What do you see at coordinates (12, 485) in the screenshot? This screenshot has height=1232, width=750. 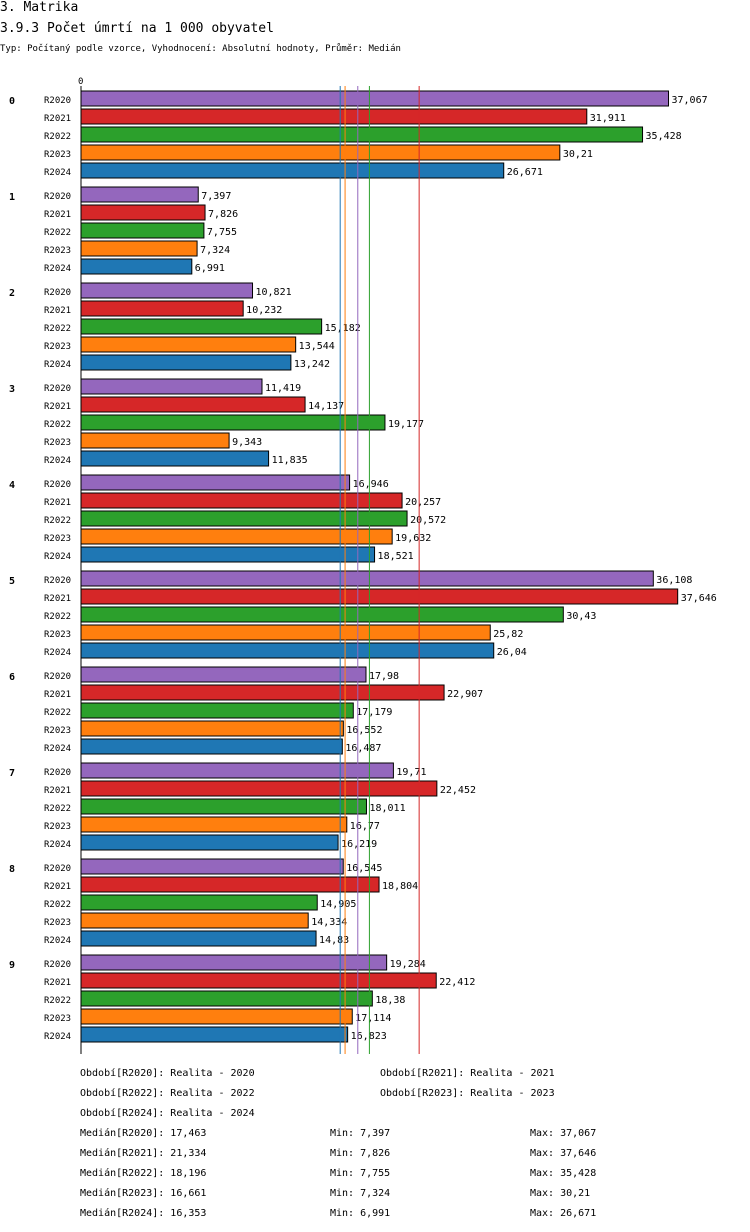 I see `category-label-4: 4` at bounding box center [12, 485].